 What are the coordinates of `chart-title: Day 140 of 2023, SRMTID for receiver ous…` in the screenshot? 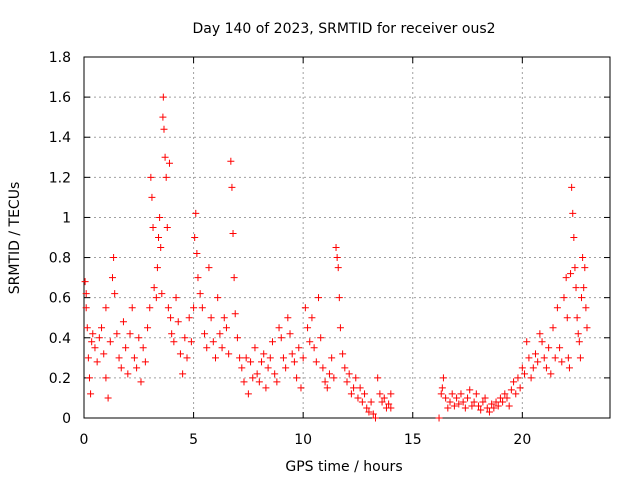 It's located at (343, 29).